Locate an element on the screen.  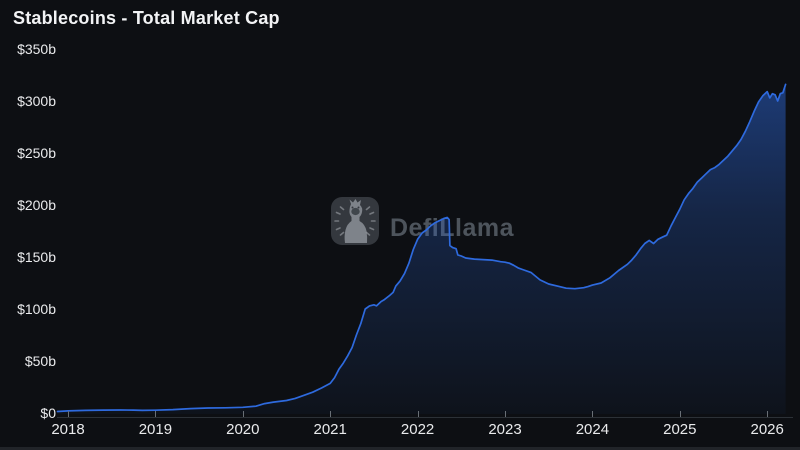
y-axis-tick-label: $200b is located at coordinates (36, 205).